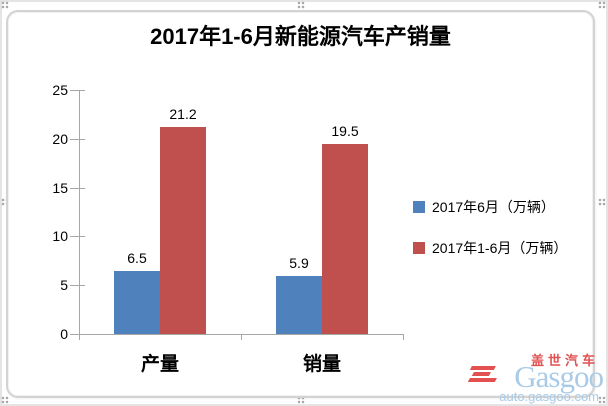 This screenshot has height=406, width=608. I want to click on y-axis-tick-label: 0, so click(64, 334).